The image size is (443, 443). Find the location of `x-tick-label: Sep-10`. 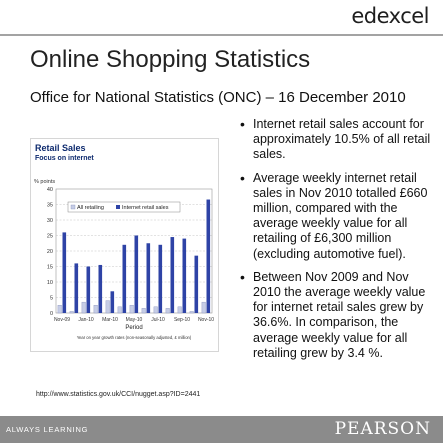

x-tick-label: Sep-10 is located at coordinates (182, 320).